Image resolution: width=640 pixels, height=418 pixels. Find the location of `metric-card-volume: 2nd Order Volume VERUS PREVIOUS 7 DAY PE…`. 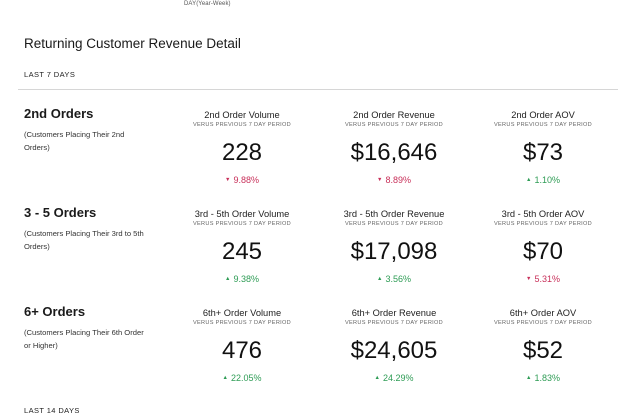

metric-card-volume: 2nd Order Volume VERUS PREVIOUS 7 DAY PE… is located at coordinates (242, 148).